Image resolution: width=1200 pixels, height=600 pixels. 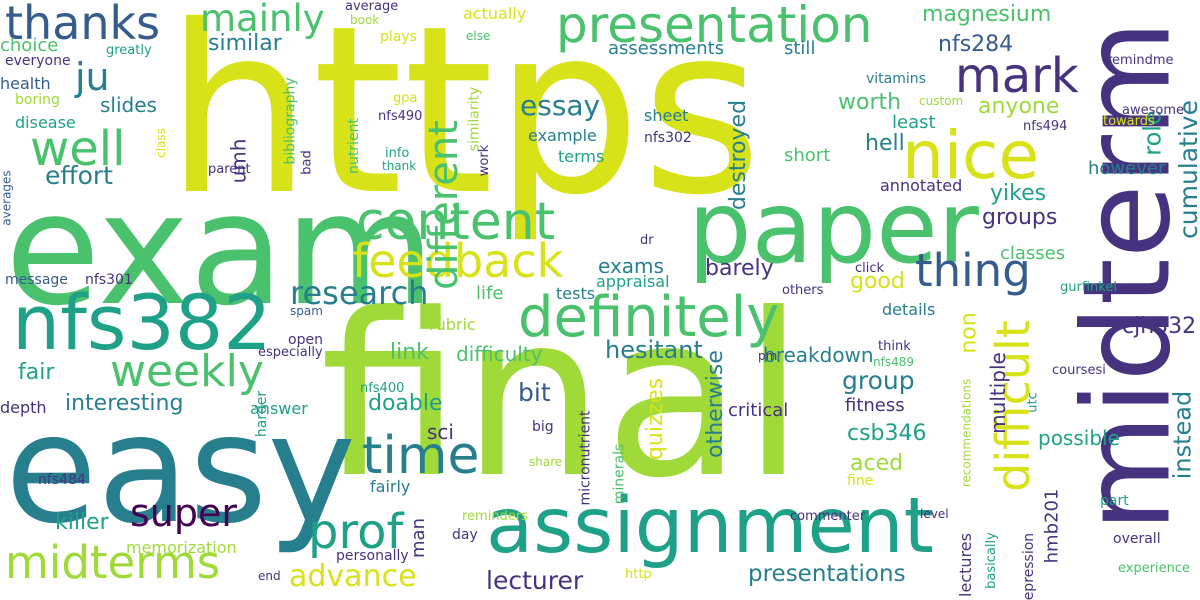 What do you see at coordinates (1079, 438) in the screenshot?
I see `word-possible: possible` at bounding box center [1079, 438].